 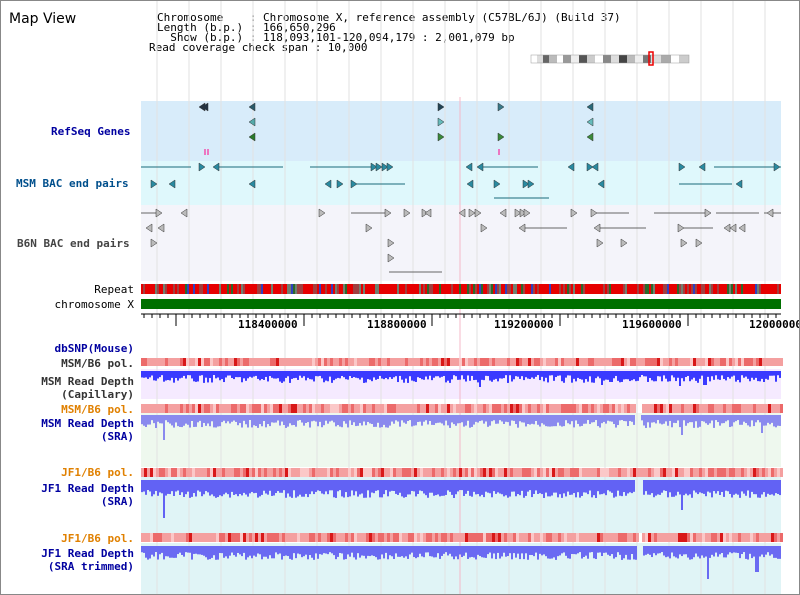 What do you see at coordinates (97, 363) in the screenshot?
I see `track-label-msm-pol: MSM/B6 pol.` at bounding box center [97, 363].